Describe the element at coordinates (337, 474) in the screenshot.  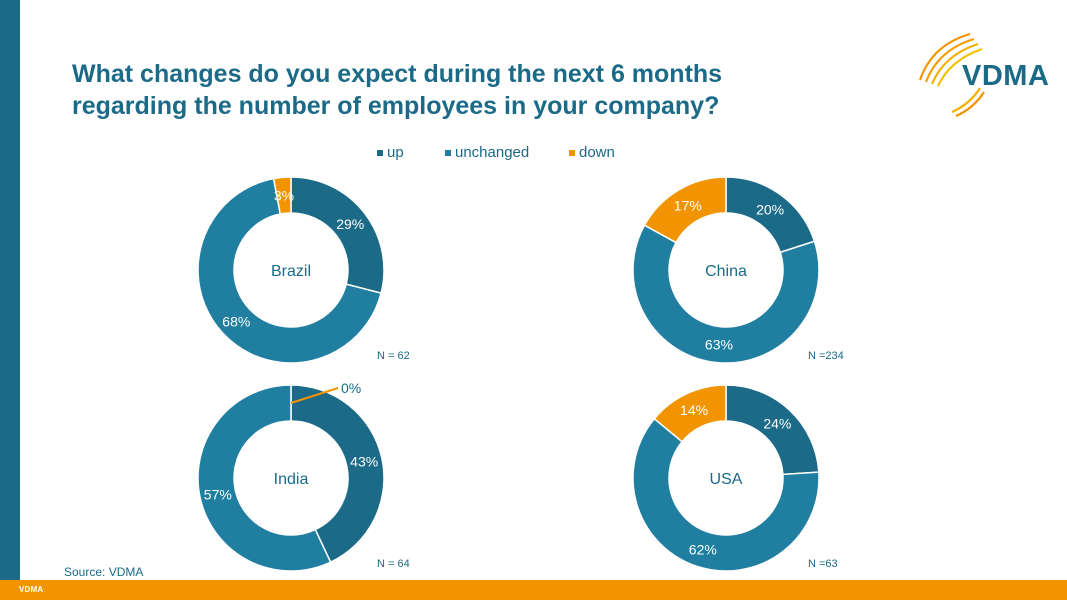
I see `donut-slice-india-up` at that location.